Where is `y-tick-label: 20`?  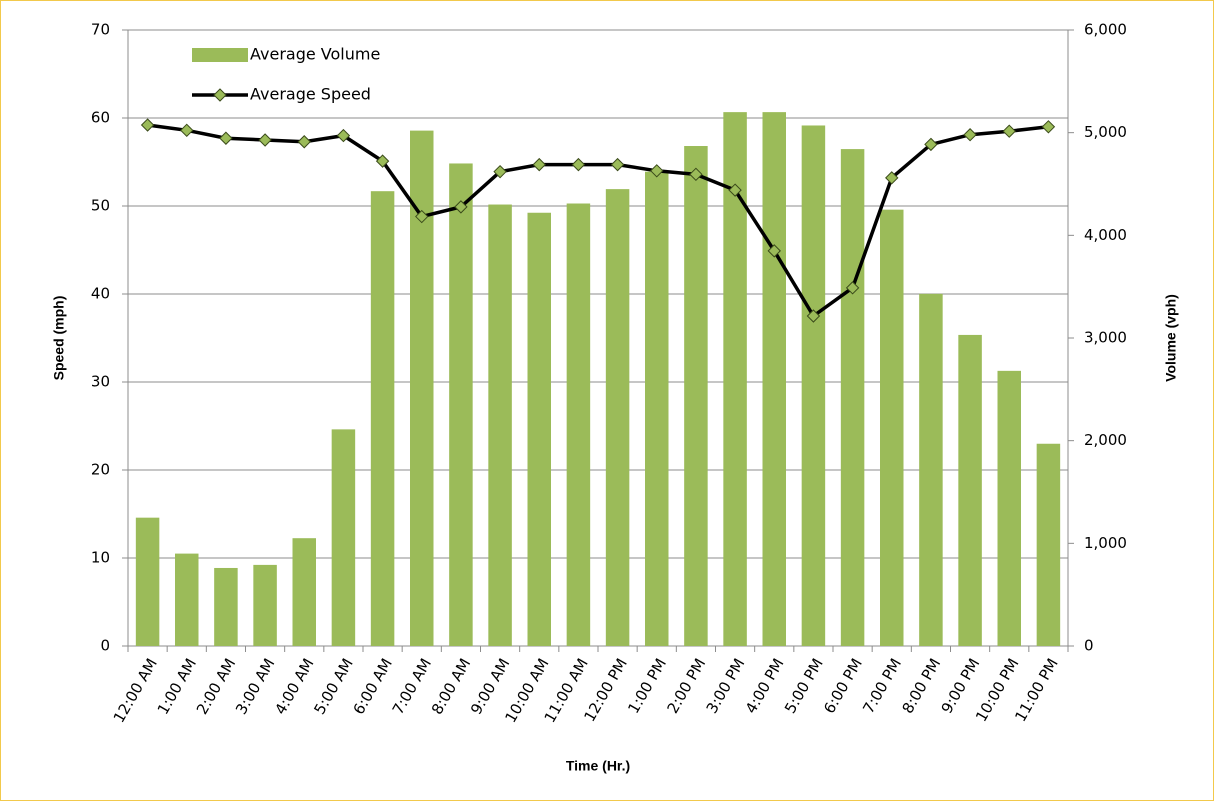 y-tick-label: 20 is located at coordinates (100, 470).